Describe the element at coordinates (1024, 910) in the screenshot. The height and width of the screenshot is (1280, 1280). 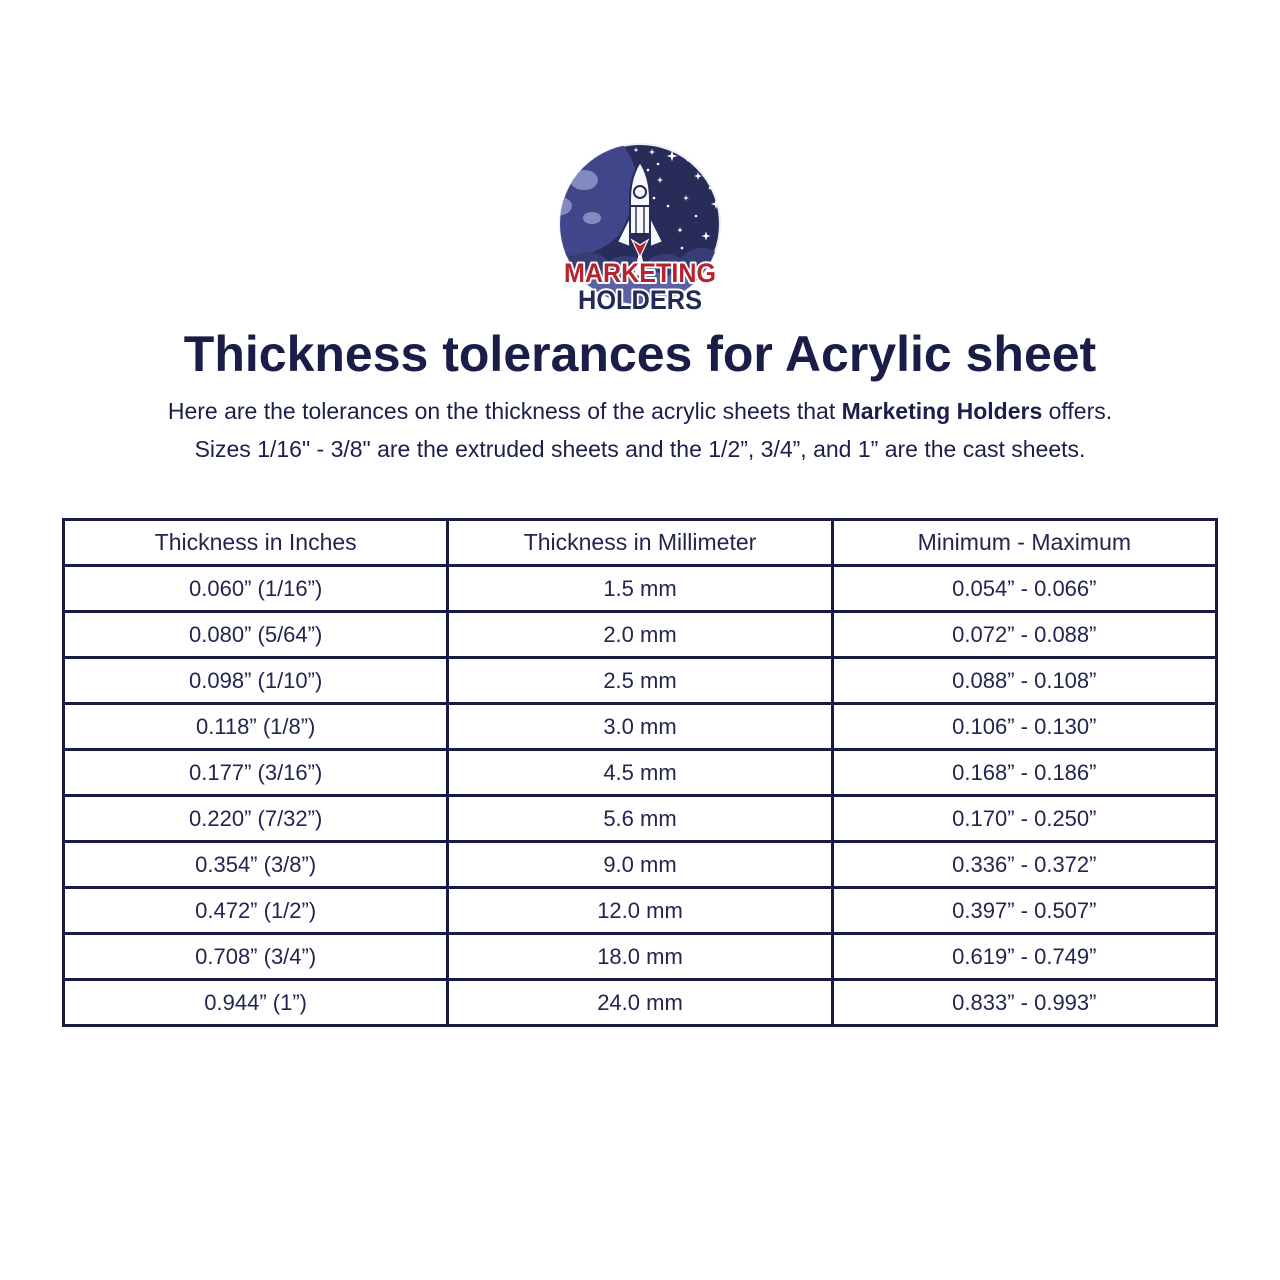
I see `table-cell: 0.397” - 0.507”` at that location.